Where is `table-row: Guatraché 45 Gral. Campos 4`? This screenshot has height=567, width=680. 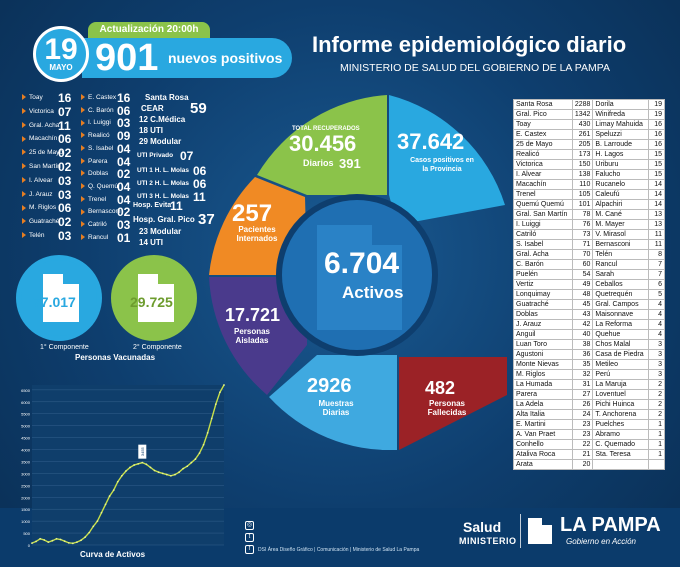 table-row: Guatraché 45 Gral. Campos 4 is located at coordinates (589, 304).